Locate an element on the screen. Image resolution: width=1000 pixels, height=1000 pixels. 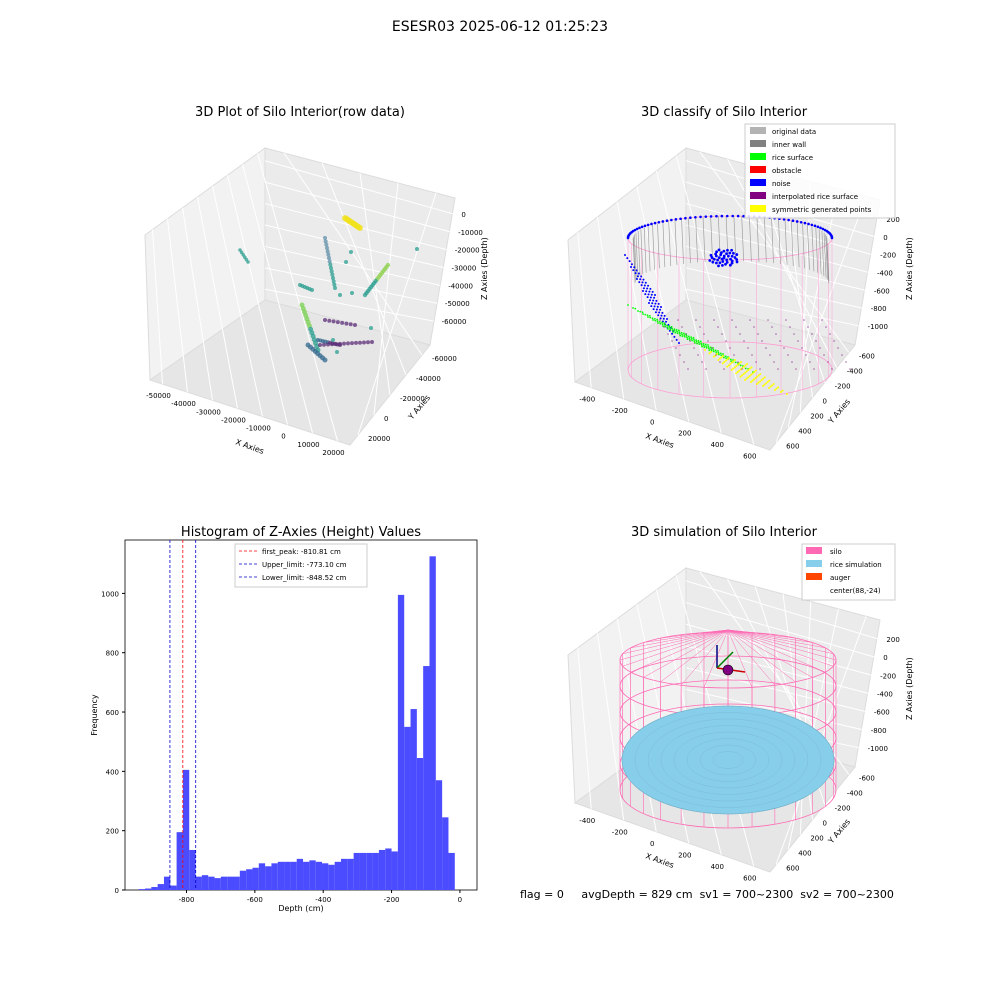
z-tick-label: -50000 is located at coordinates (457, 304).